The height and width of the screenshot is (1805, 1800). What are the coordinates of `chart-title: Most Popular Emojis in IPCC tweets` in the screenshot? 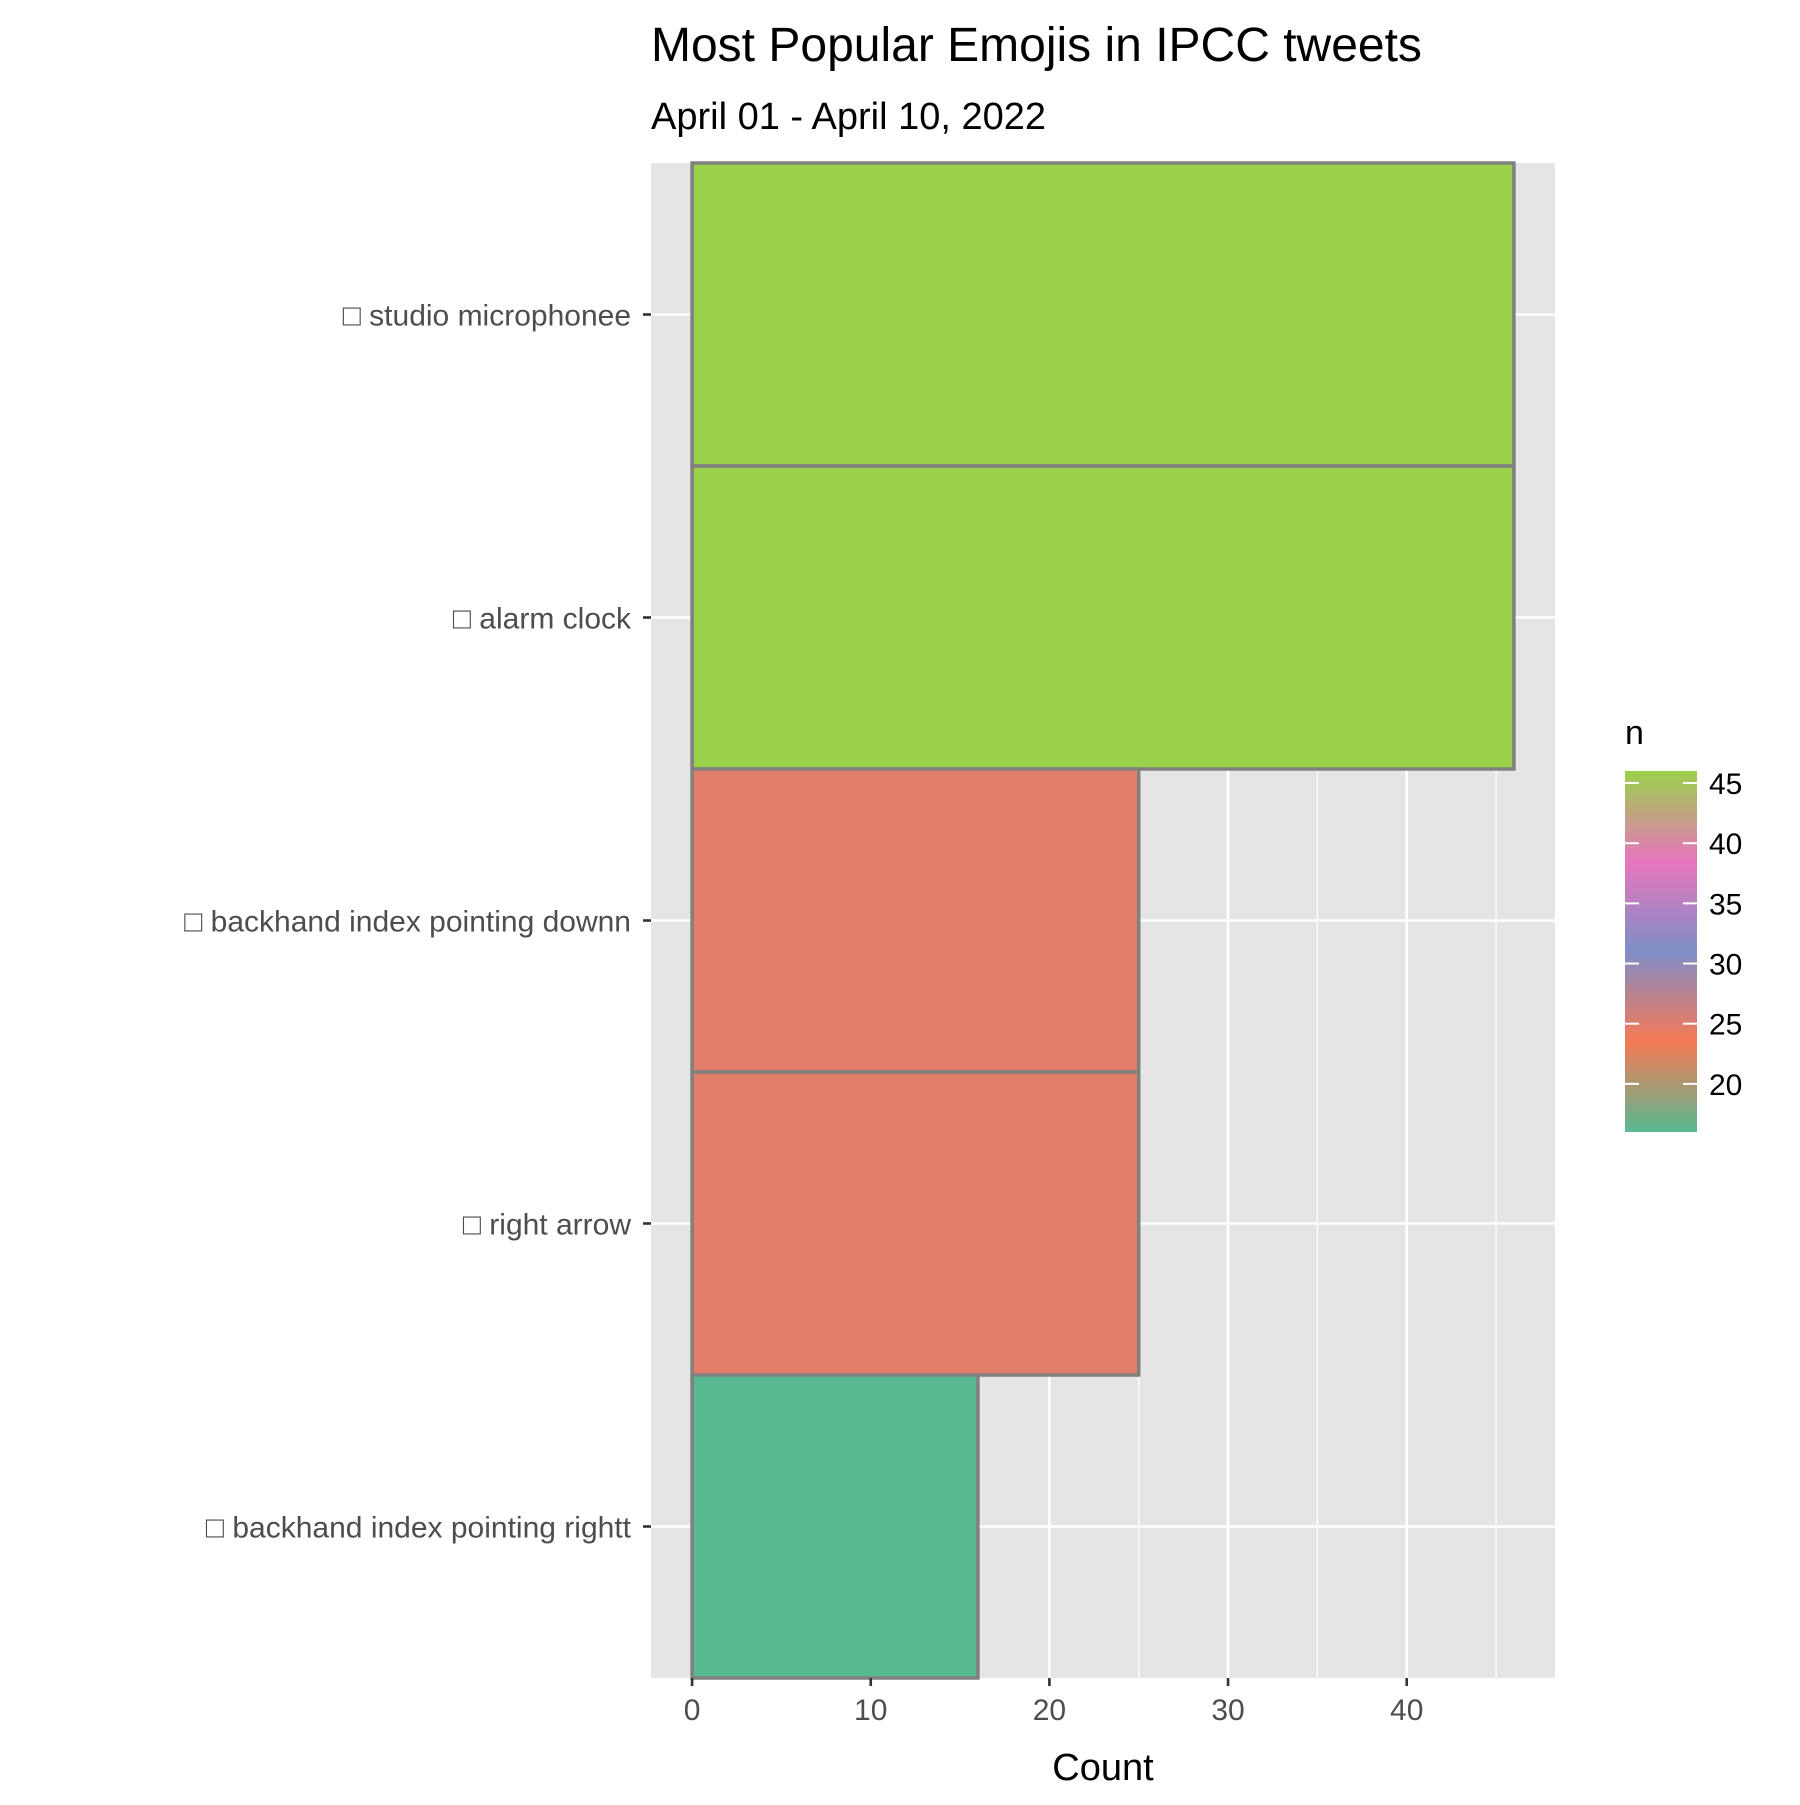 It's located at (1036, 45).